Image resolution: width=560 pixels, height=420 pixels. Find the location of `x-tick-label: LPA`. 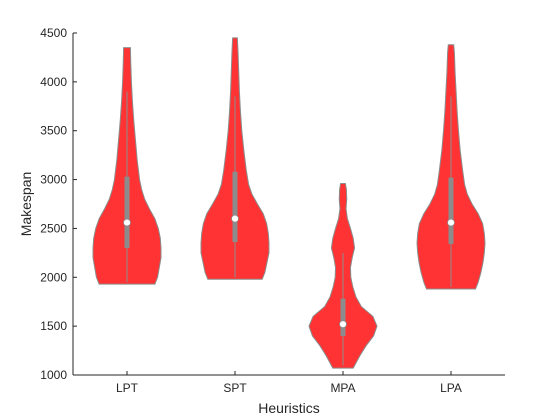

x-tick-label: LPA is located at coordinates (451, 388).